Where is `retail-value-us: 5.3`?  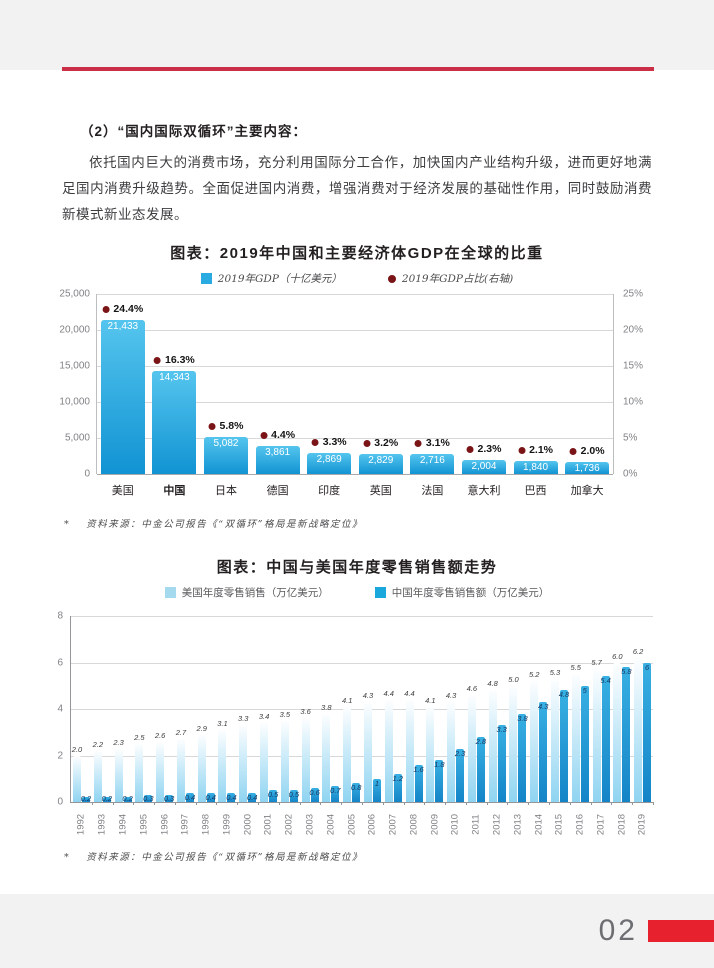 retail-value-us: 5.3 is located at coordinates (555, 672).